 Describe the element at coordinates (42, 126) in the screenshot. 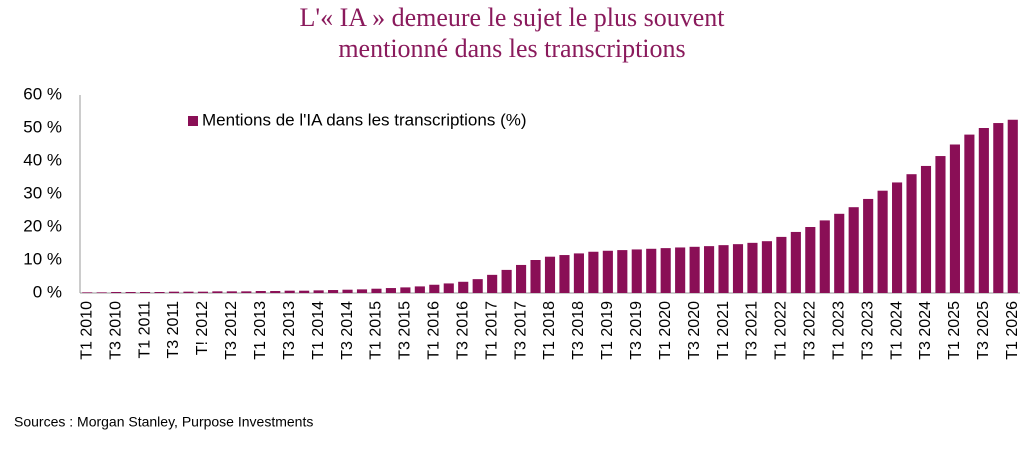

I see `y-tick-label: 50 %` at that location.